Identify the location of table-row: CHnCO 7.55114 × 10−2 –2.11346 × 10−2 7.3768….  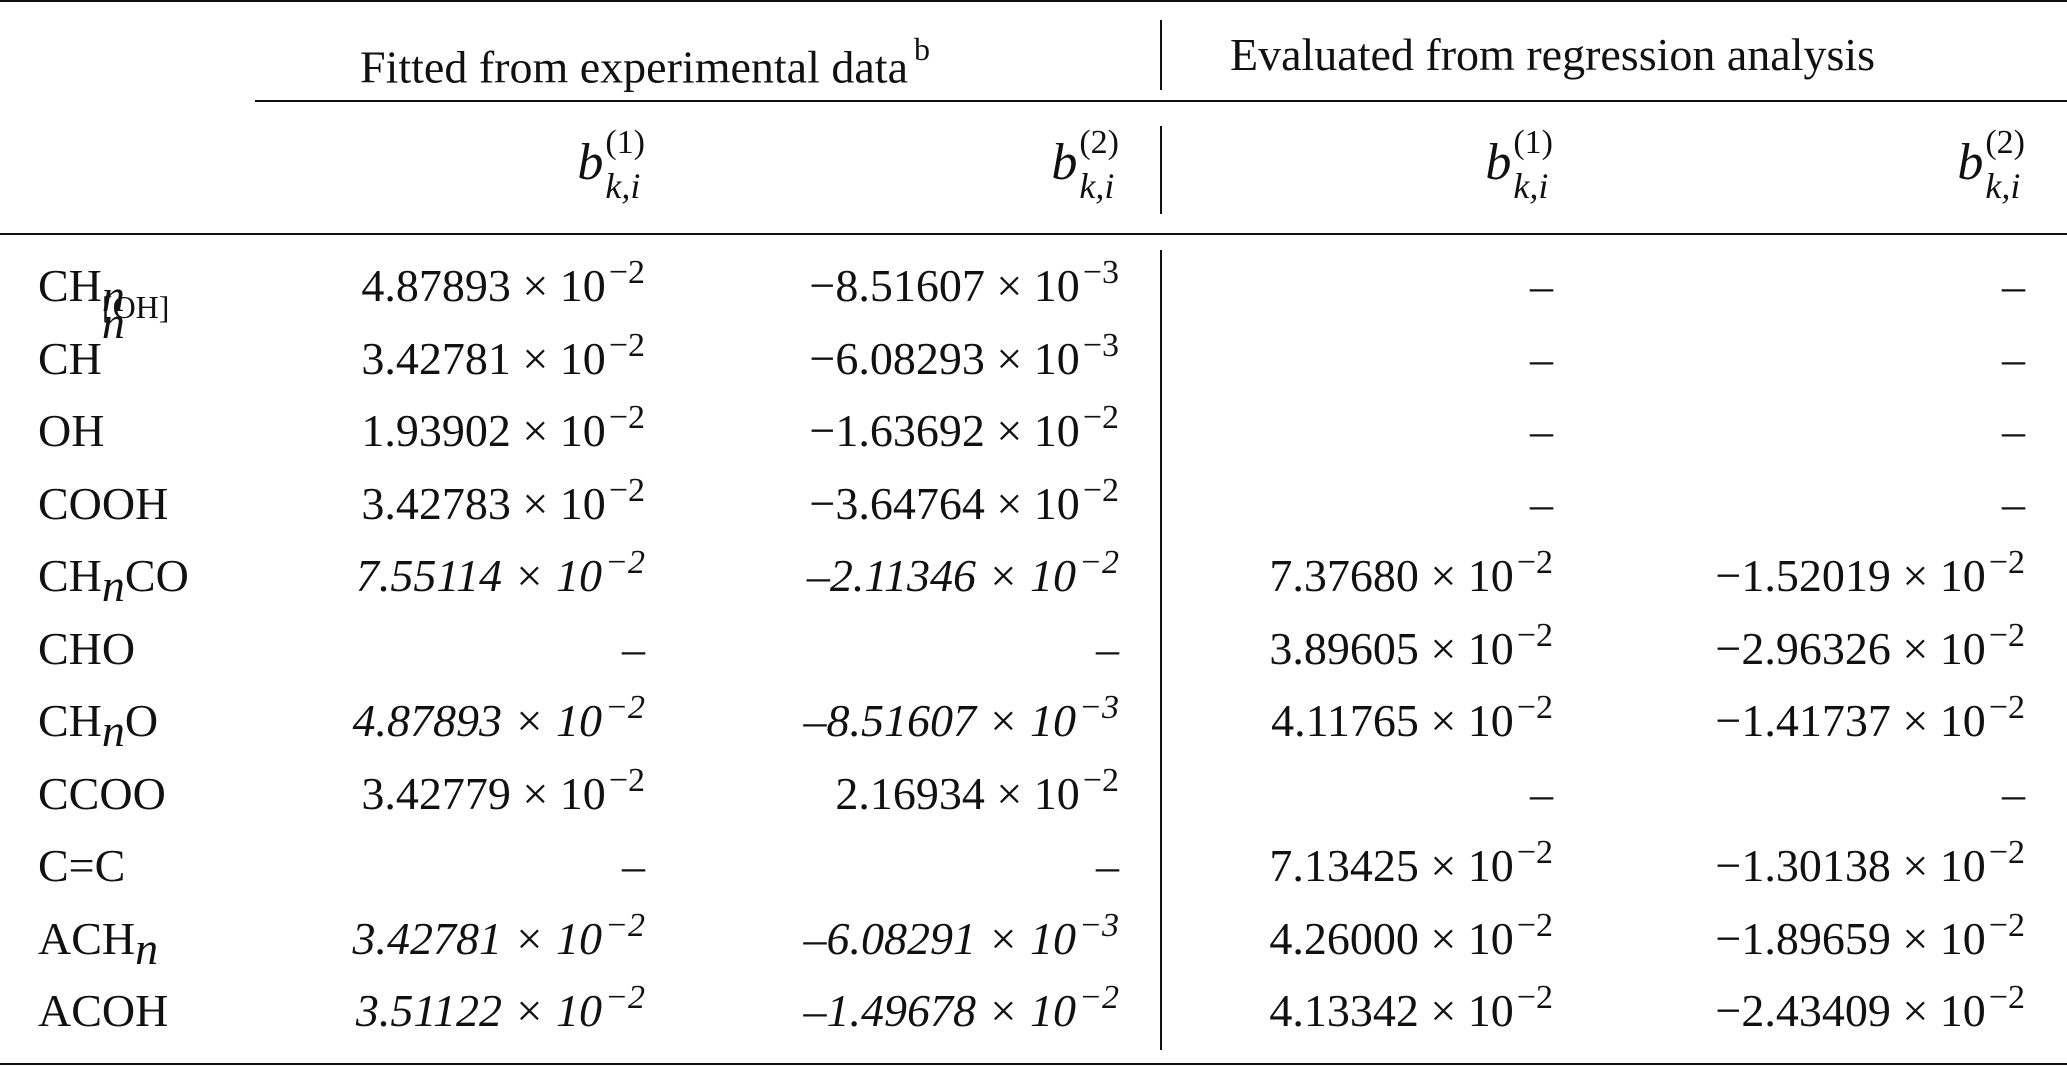
(1033, 576).